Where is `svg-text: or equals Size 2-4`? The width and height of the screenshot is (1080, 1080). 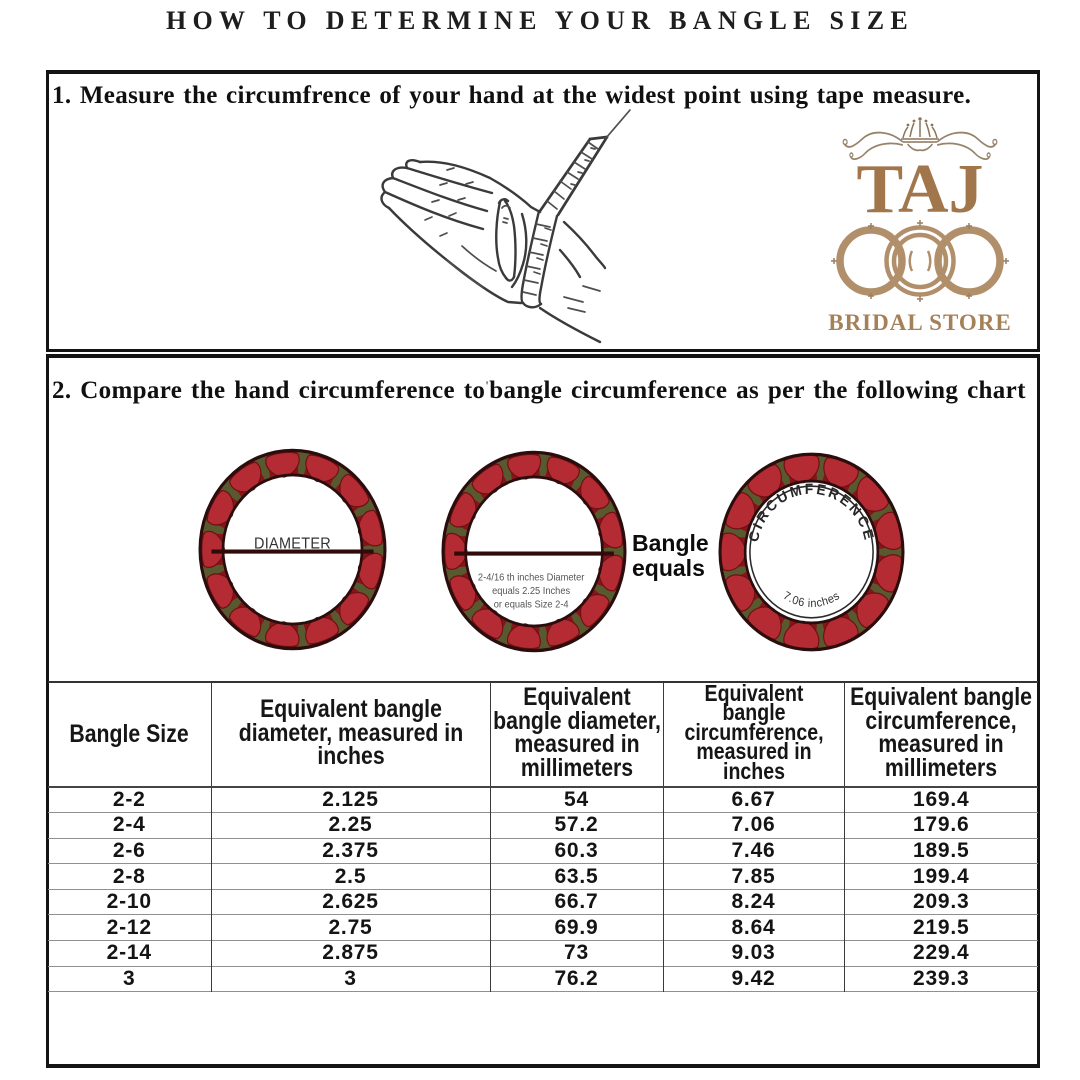 svg-text: or equals Size 2-4 is located at coordinates (531, 604).